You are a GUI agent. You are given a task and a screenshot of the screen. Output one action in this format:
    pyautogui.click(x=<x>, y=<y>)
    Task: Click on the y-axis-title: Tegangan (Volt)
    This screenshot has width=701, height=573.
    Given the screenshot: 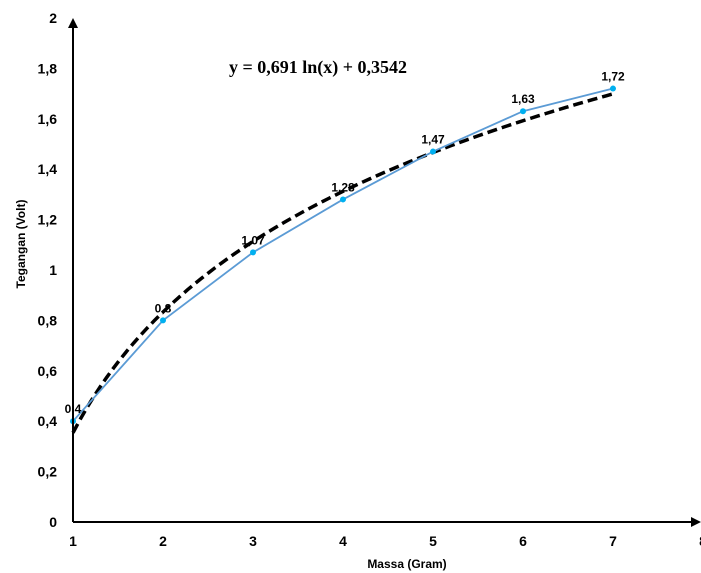 What is the action you would take?
    pyautogui.click(x=21, y=244)
    